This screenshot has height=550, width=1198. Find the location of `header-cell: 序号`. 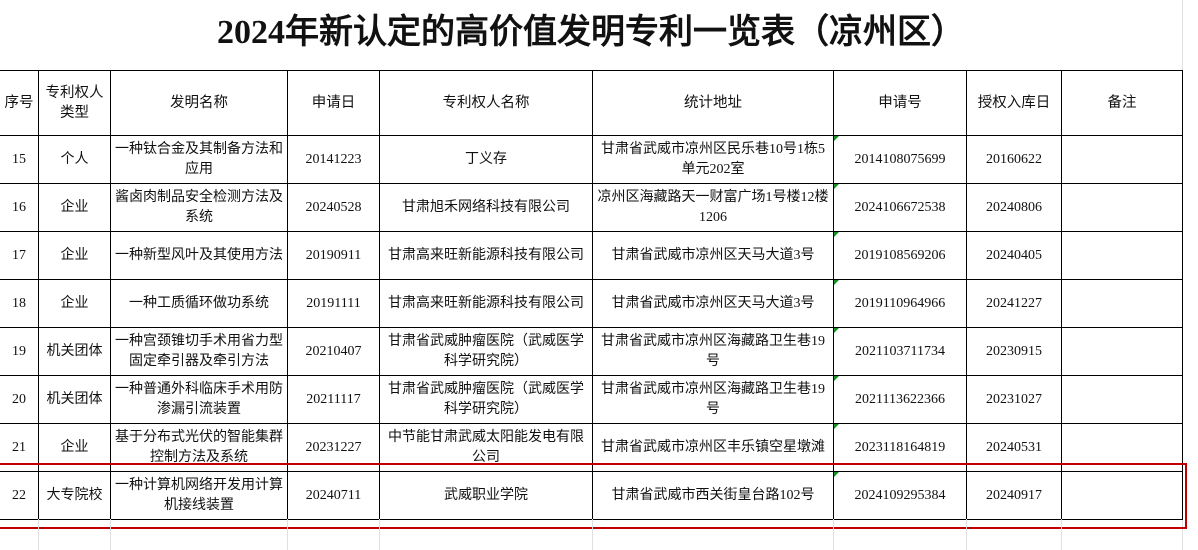

header-cell: 序号 is located at coordinates (19, 103).